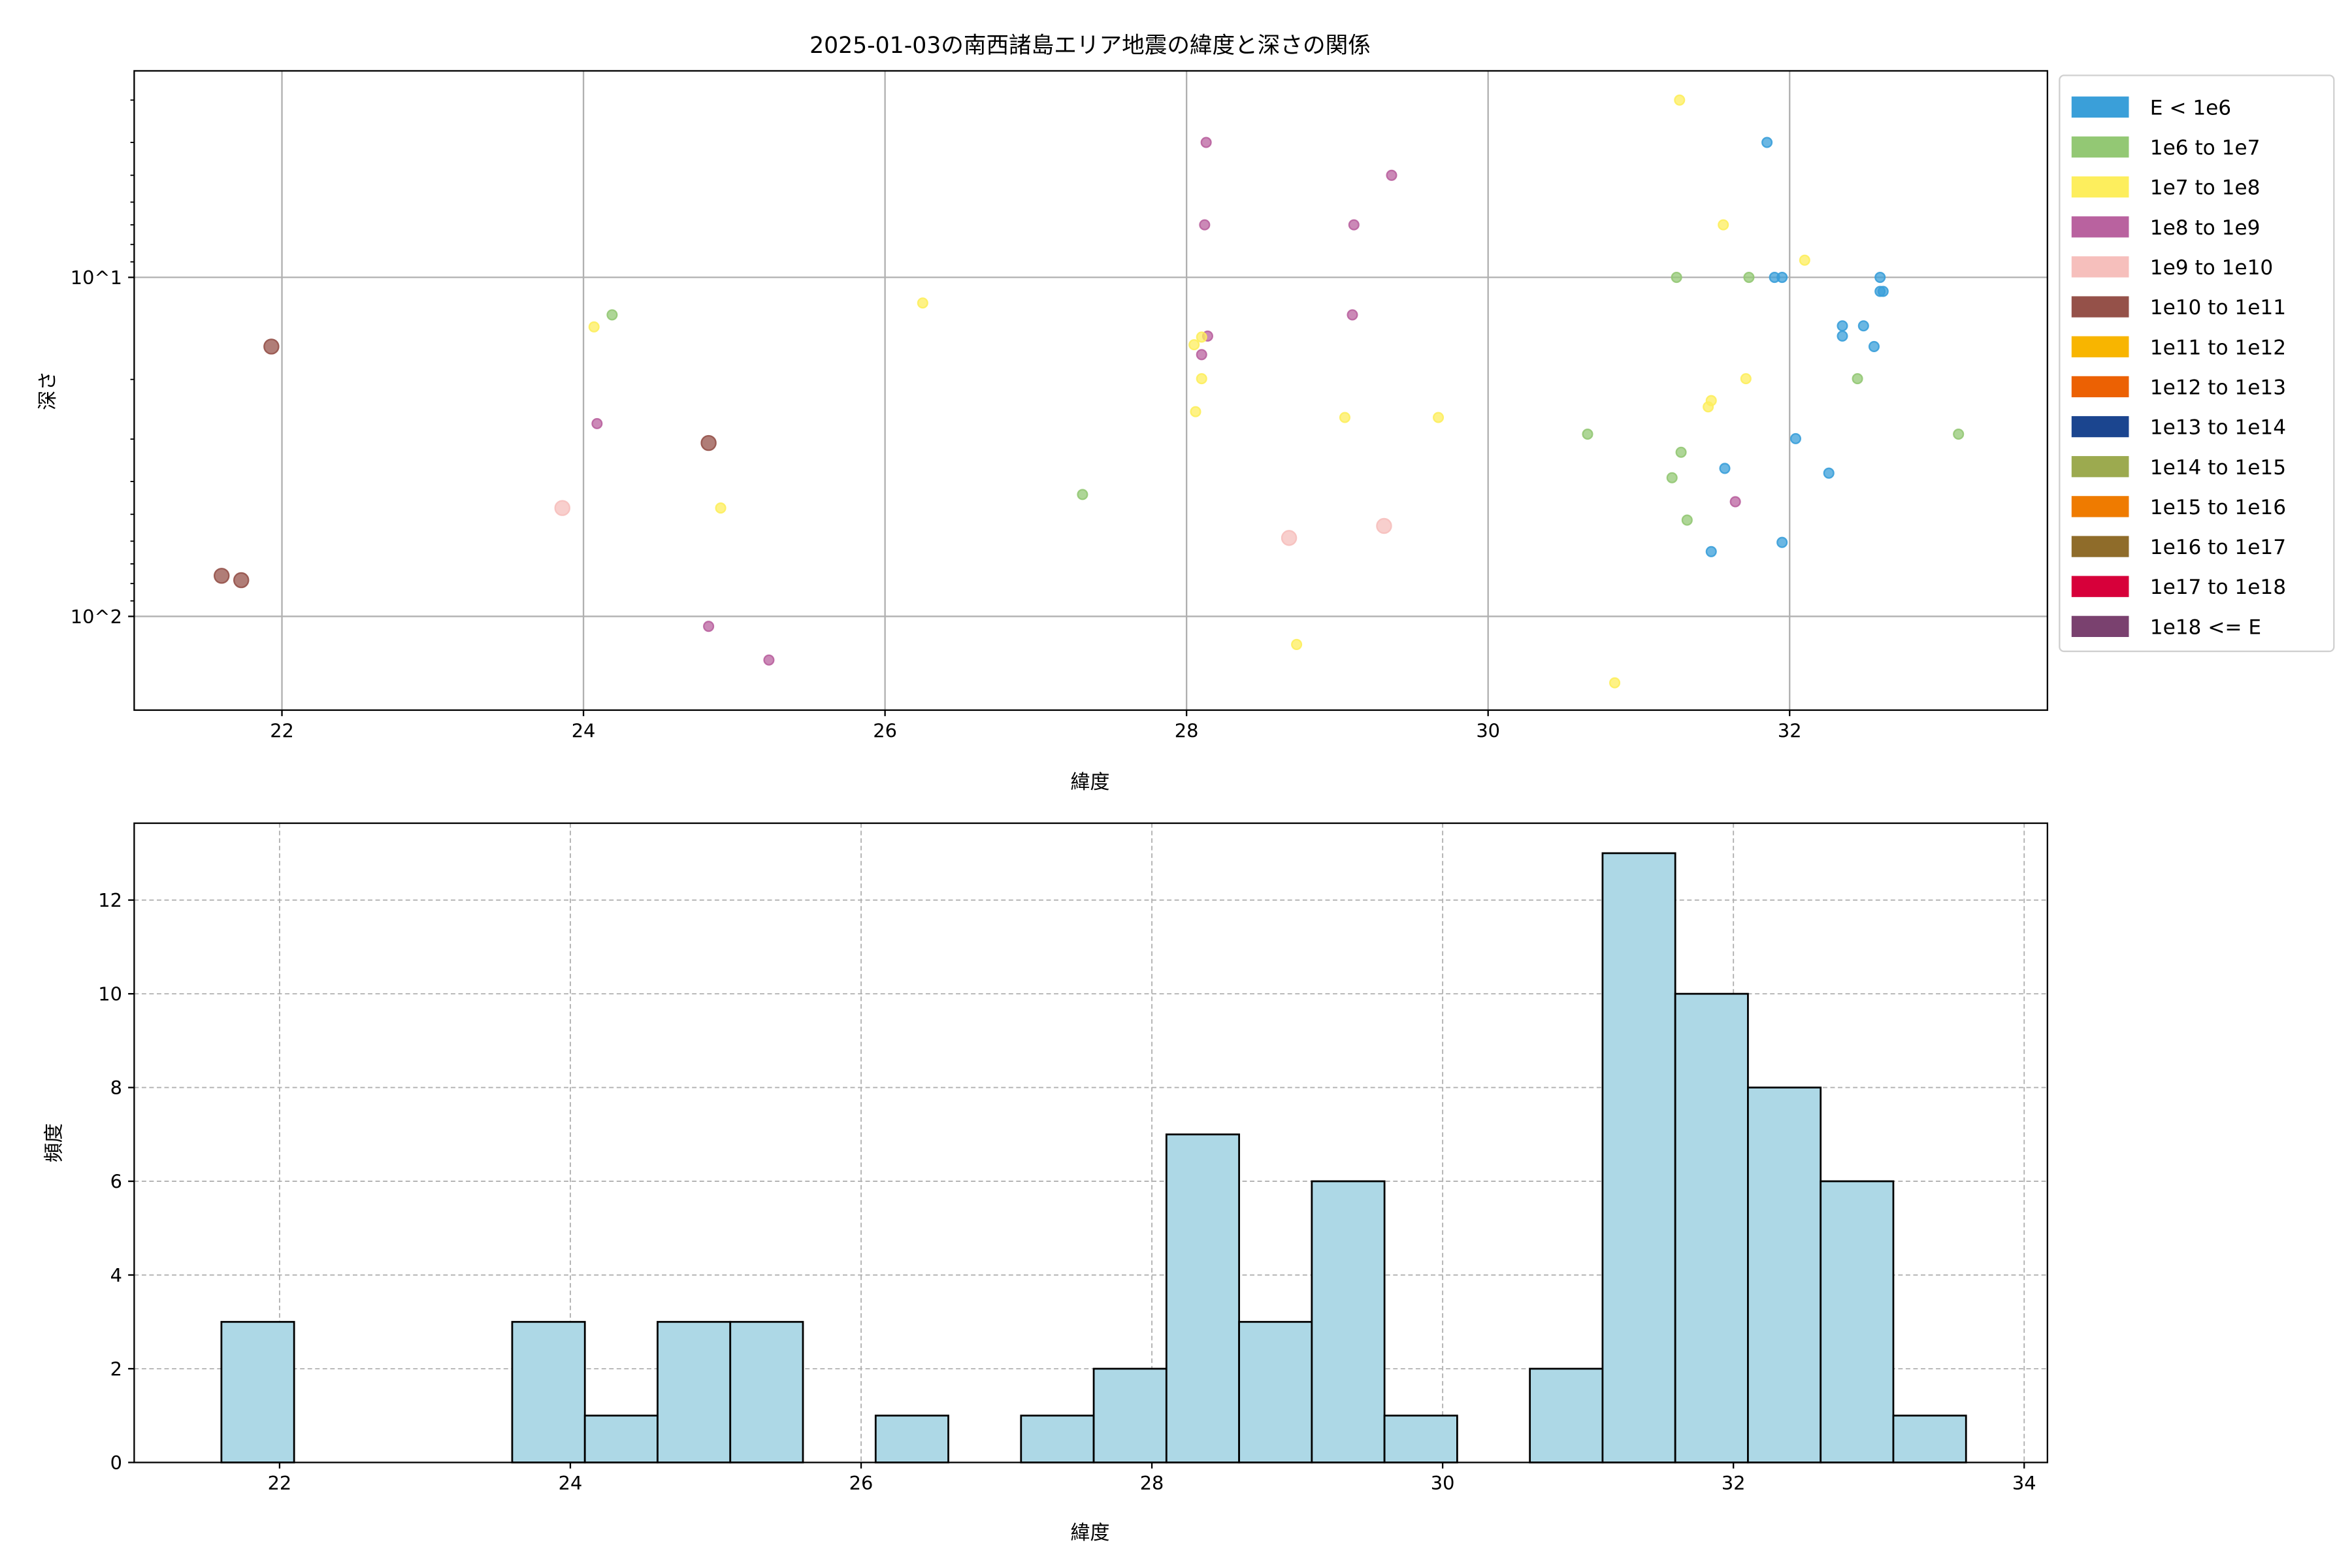  Describe the element at coordinates (2218, 507) in the screenshot. I see `legend-label: 1e15 to 1e16` at that location.